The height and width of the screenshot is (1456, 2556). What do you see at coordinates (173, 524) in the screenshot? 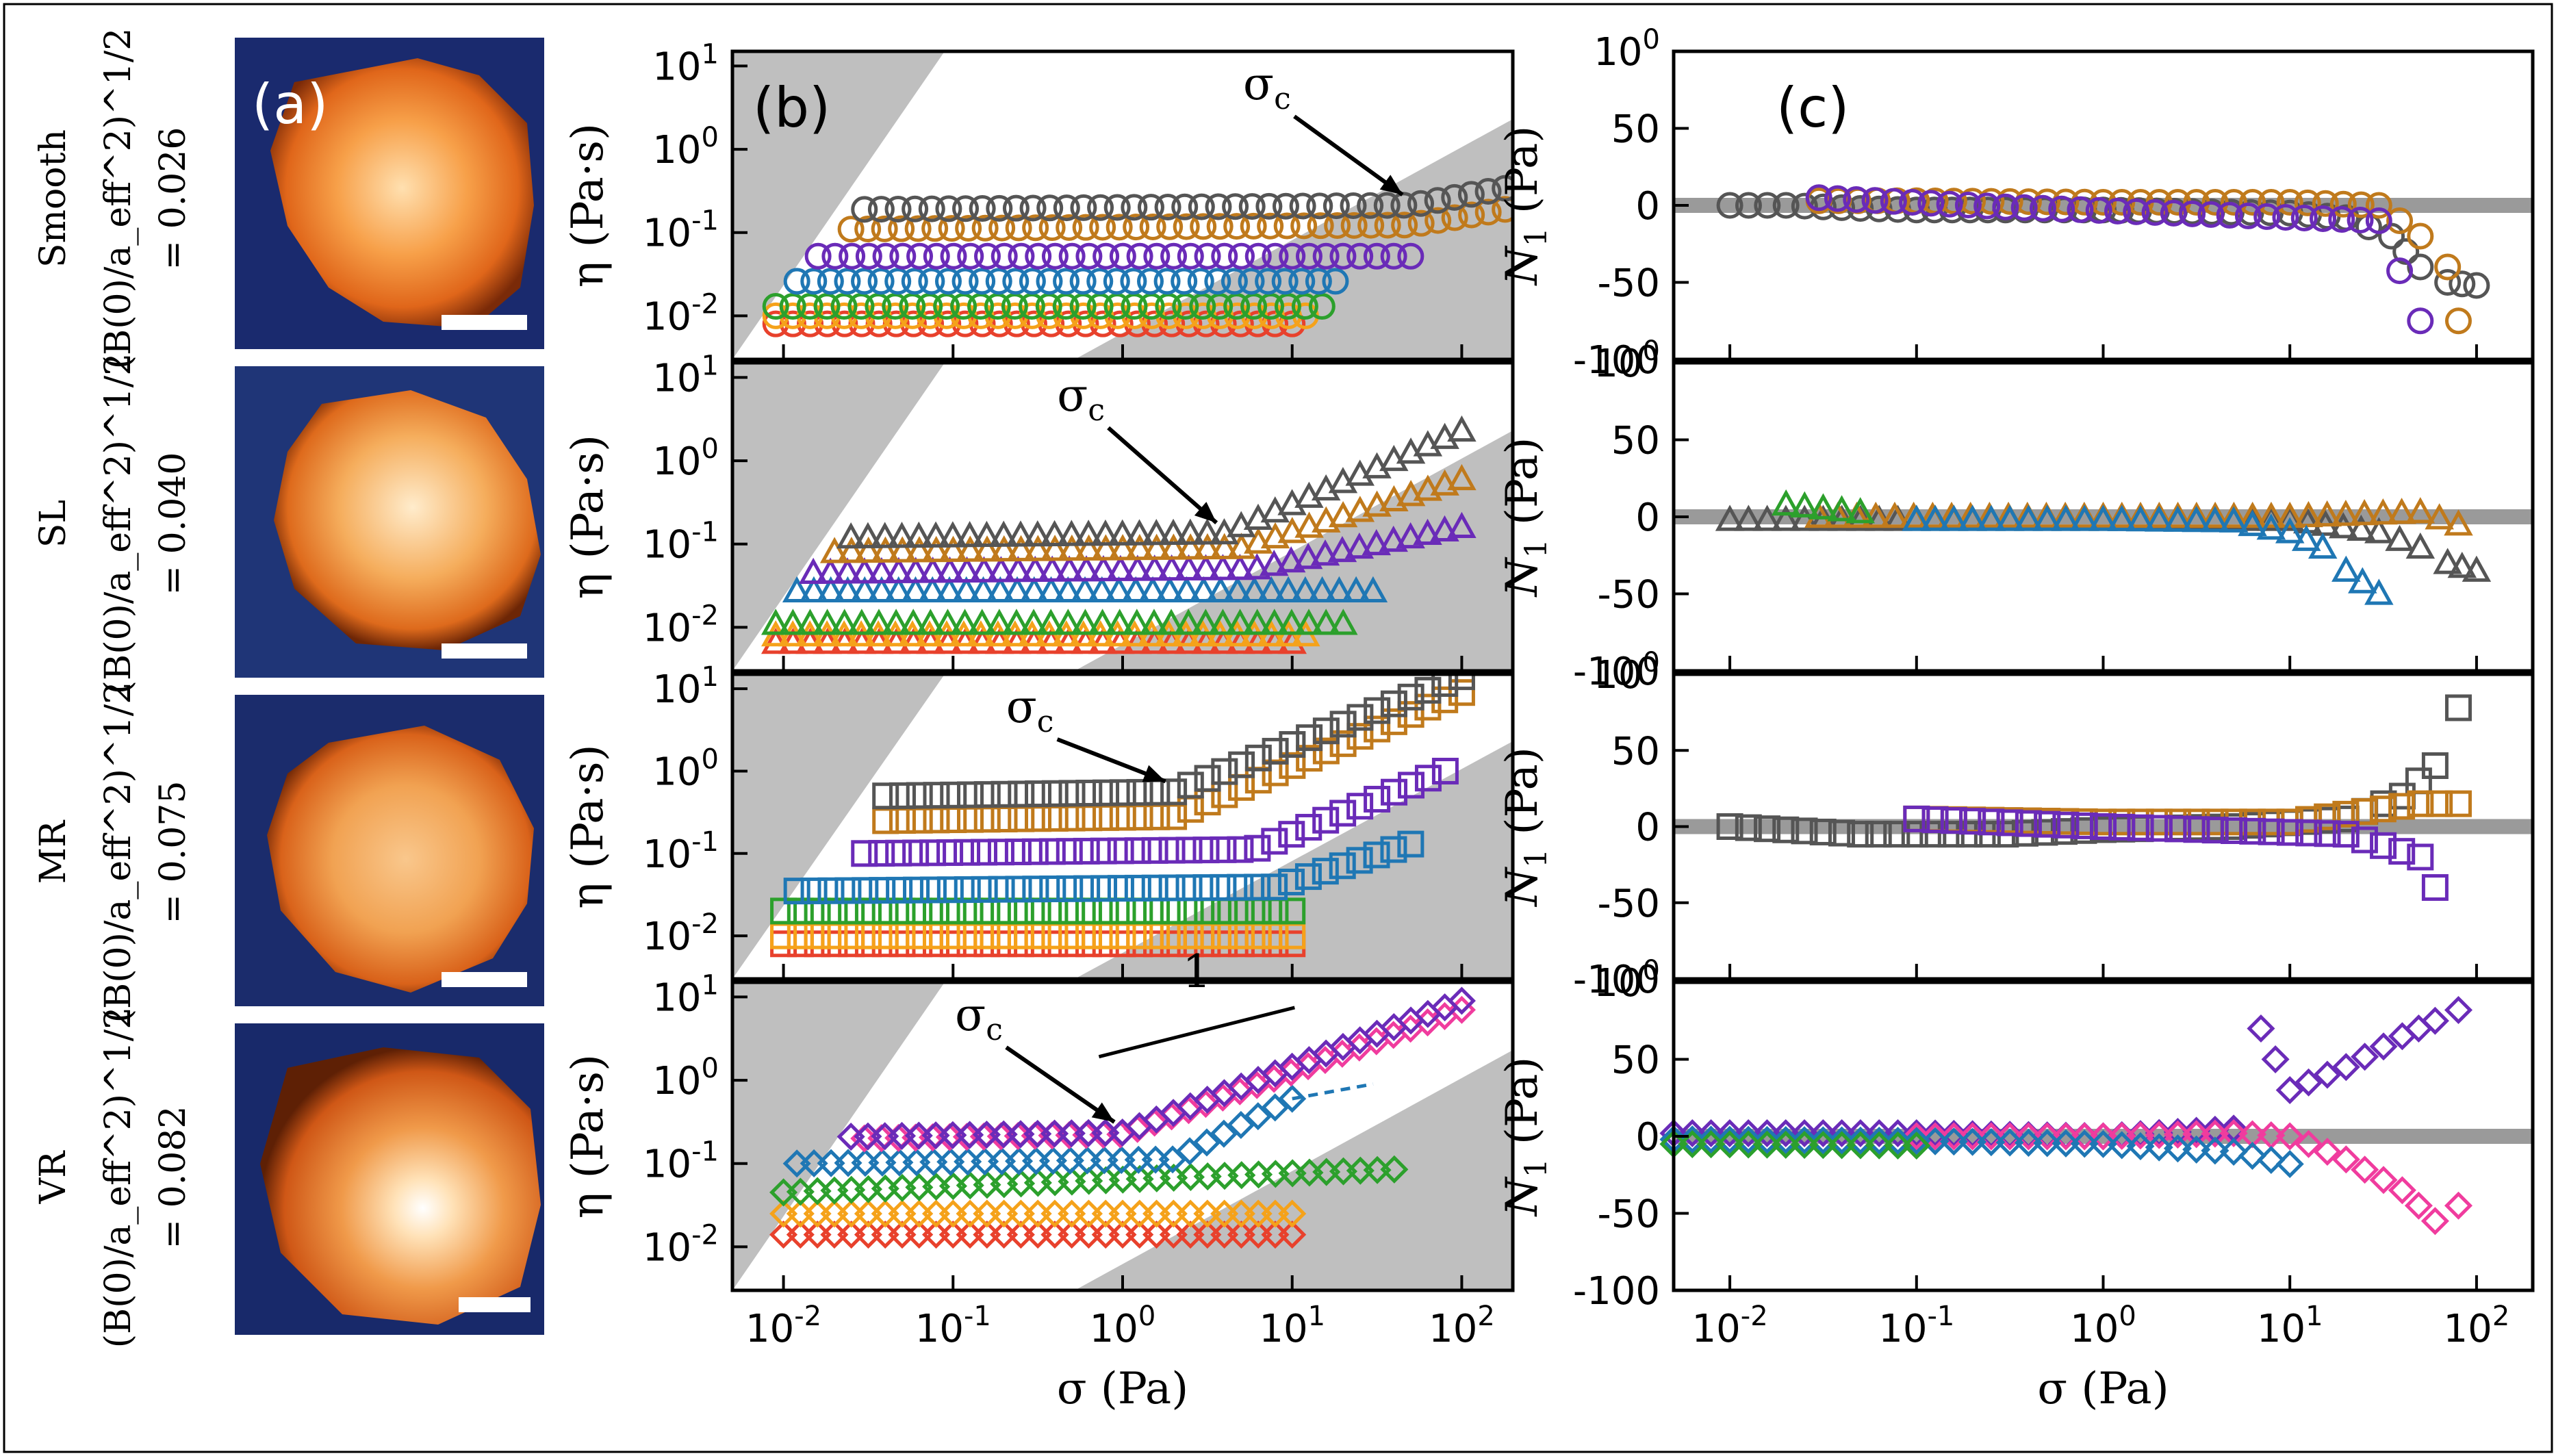
I see `row-value: = 0.040` at bounding box center [173, 524].